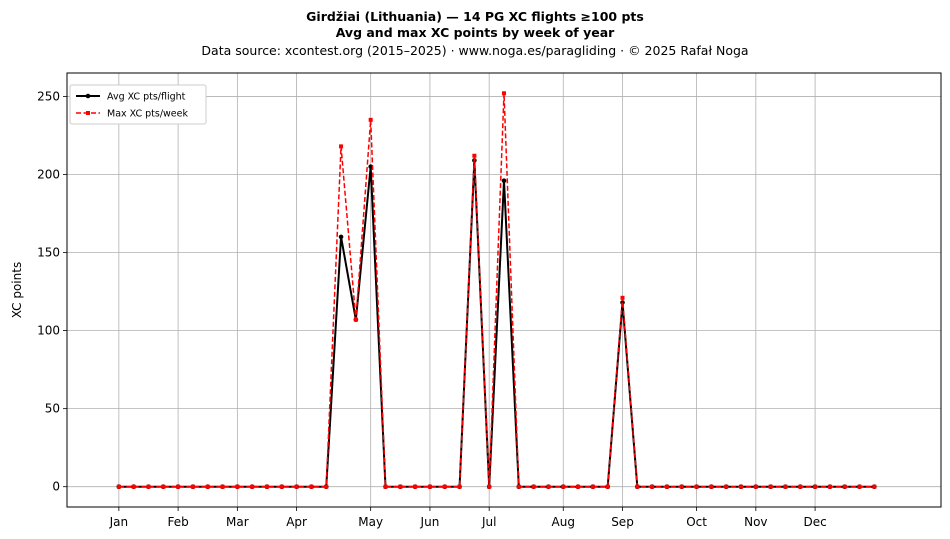 This screenshot has height=539, width=950. I want to click on x-tick-label: Feb, so click(177, 522).